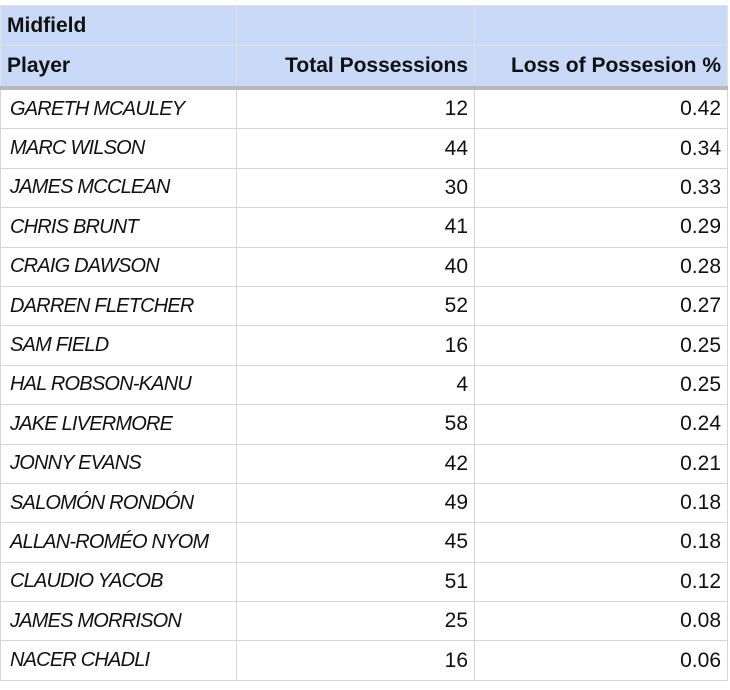 Image resolution: width=730 pixels, height=690 pixels. Describe the element at coordinates (118, 621) in the screenshot. I see `player-cell: JAMES MORRISON` at that location.